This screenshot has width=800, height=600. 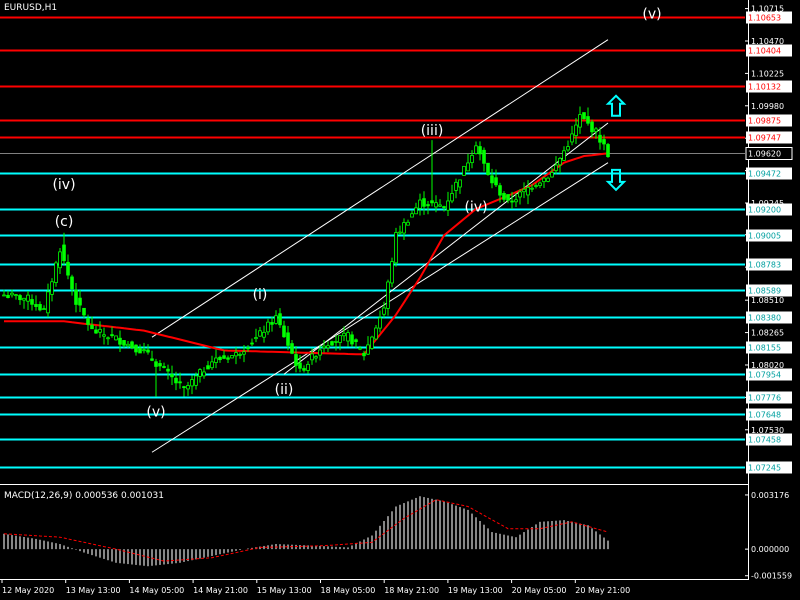 What do you see at coordinates (63, 185) in the screenshot?
I see `wave-label-0: (iv)` at bounding box center [63, 185].